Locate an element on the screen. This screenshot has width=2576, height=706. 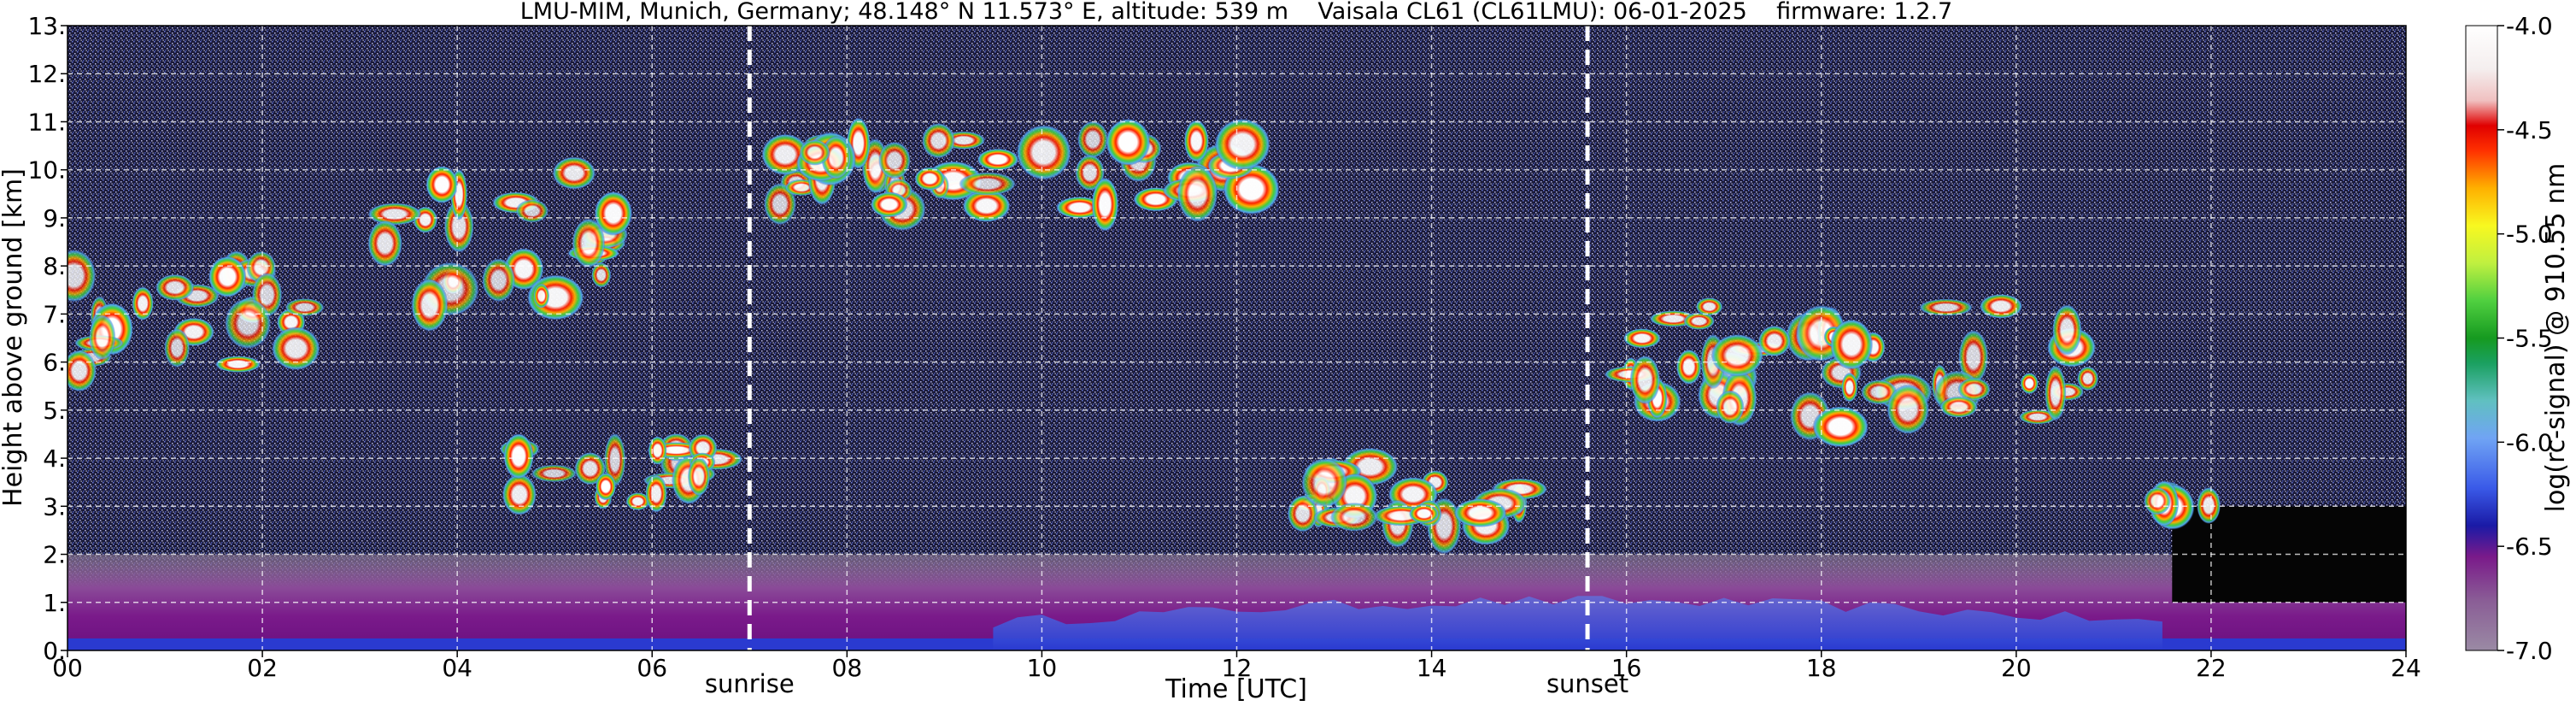
colorbar-tick-label: -6.0 is located at coordinates (2529, 442).